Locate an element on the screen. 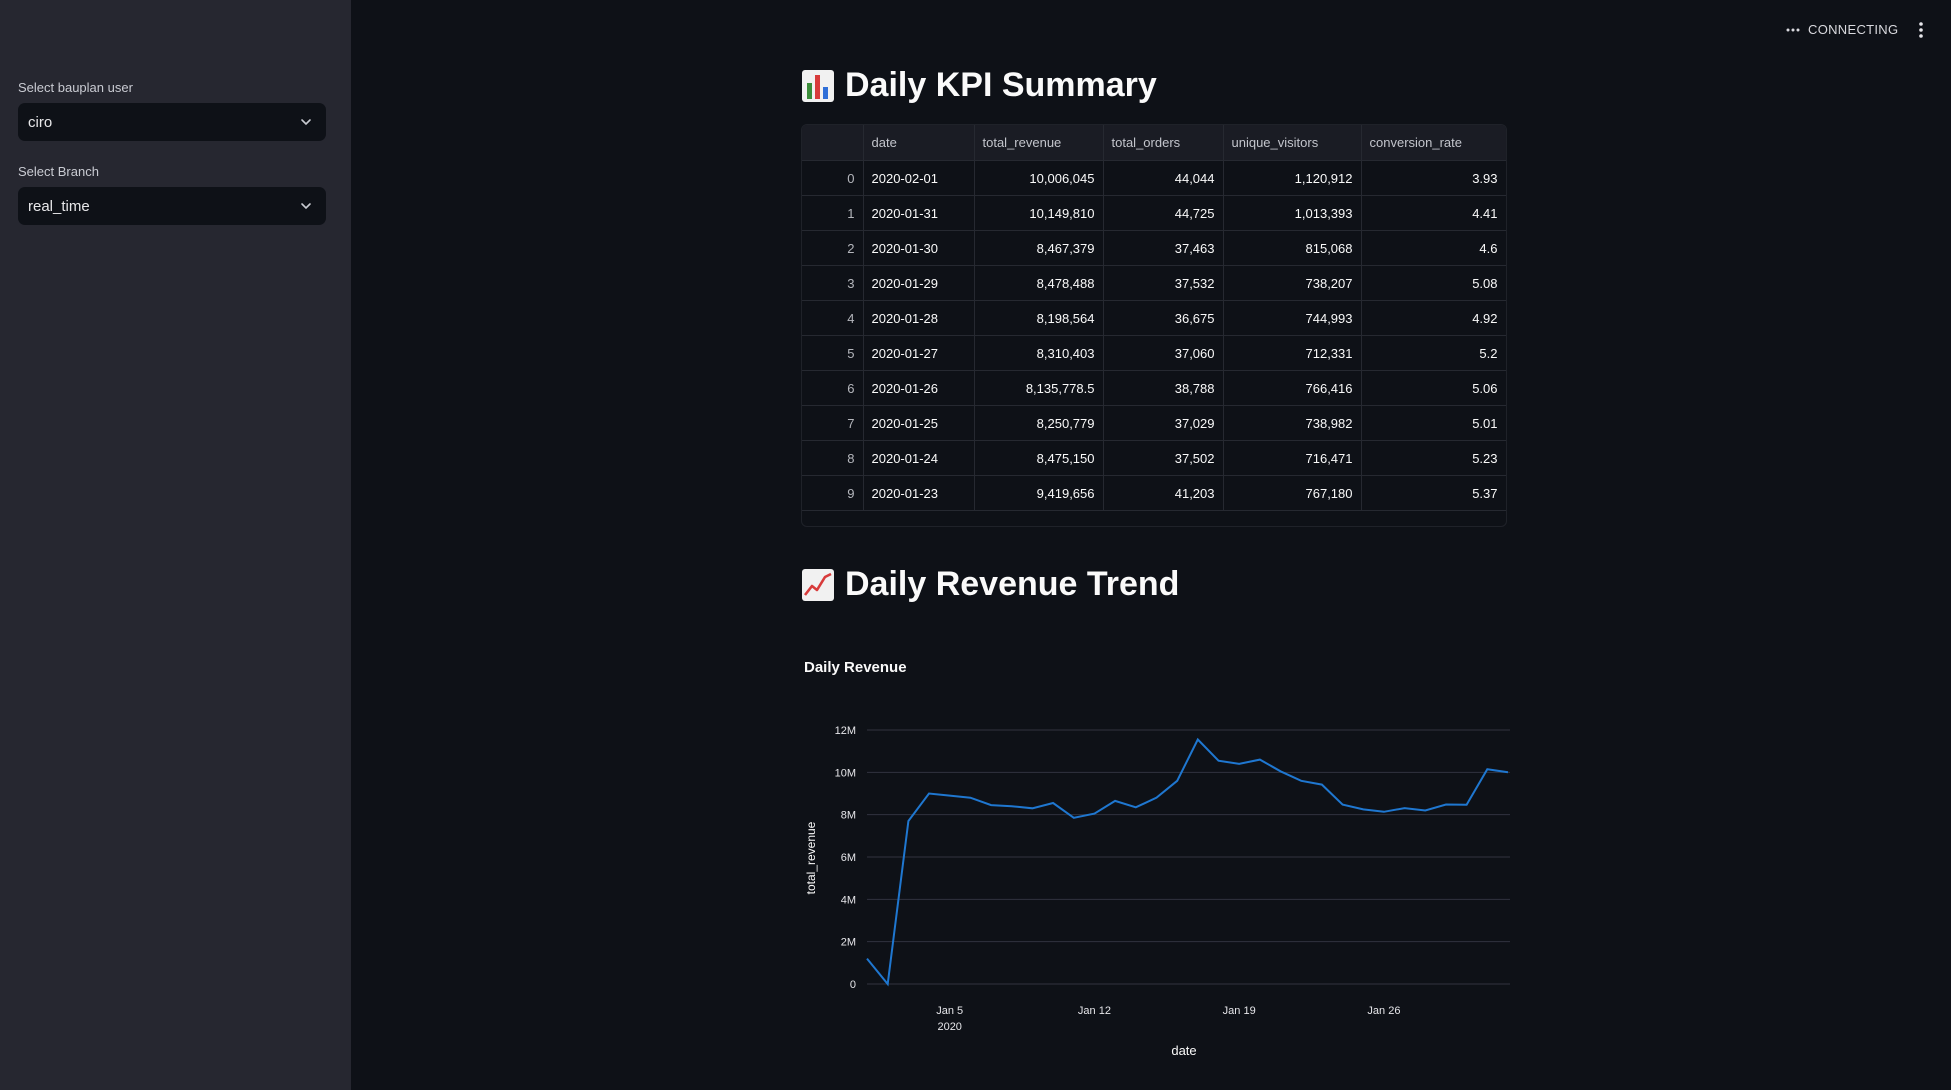  table-cell: 5.01 is located at coordinates (1433, 423).